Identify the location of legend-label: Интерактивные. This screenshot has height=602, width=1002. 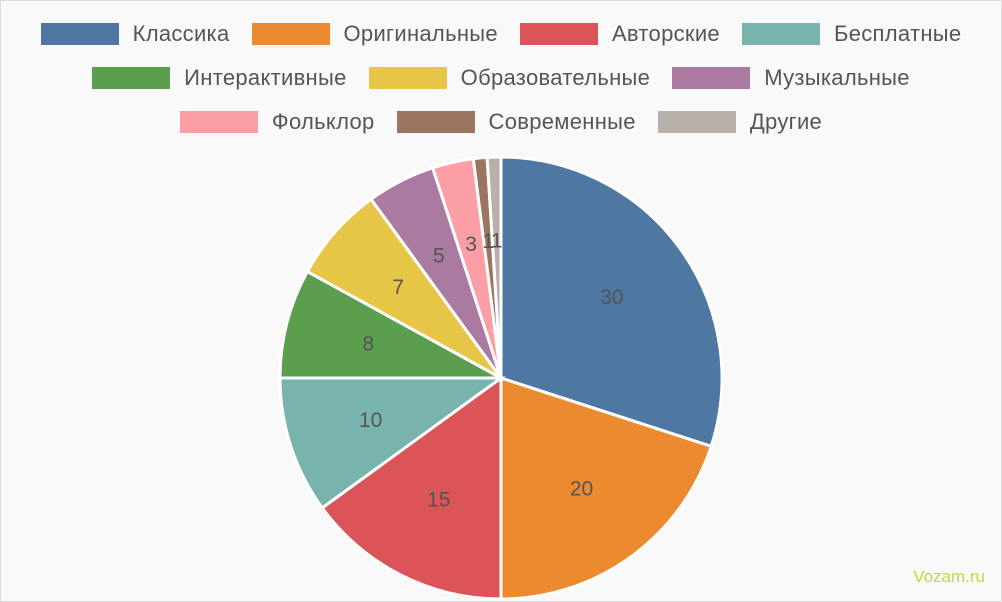
(265, 77).